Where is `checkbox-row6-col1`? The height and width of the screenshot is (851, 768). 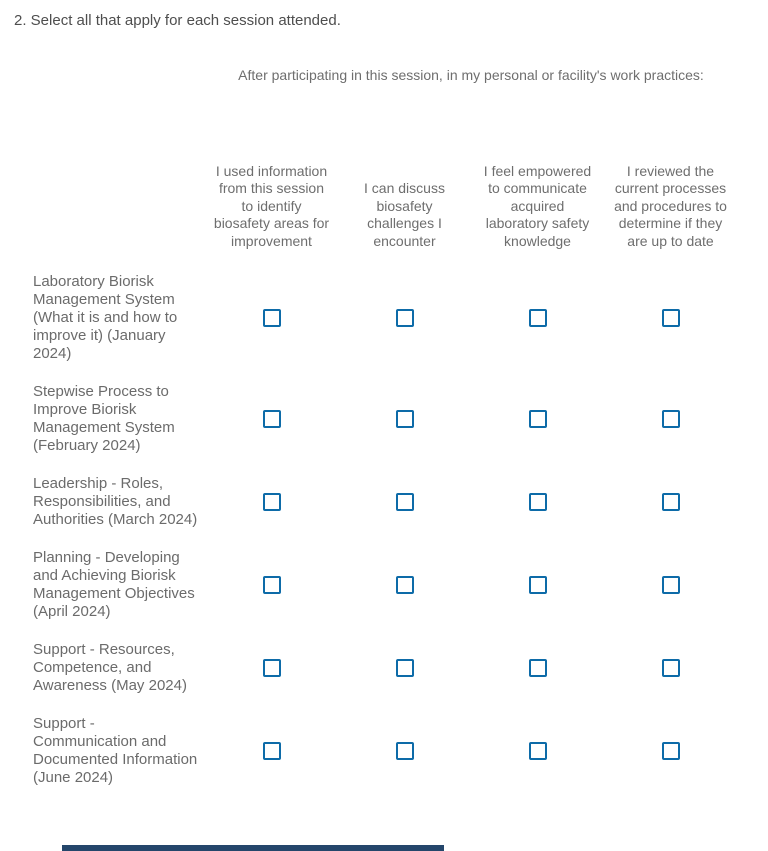
checkbox-row6-col1 is located at coordinates (271, 751).